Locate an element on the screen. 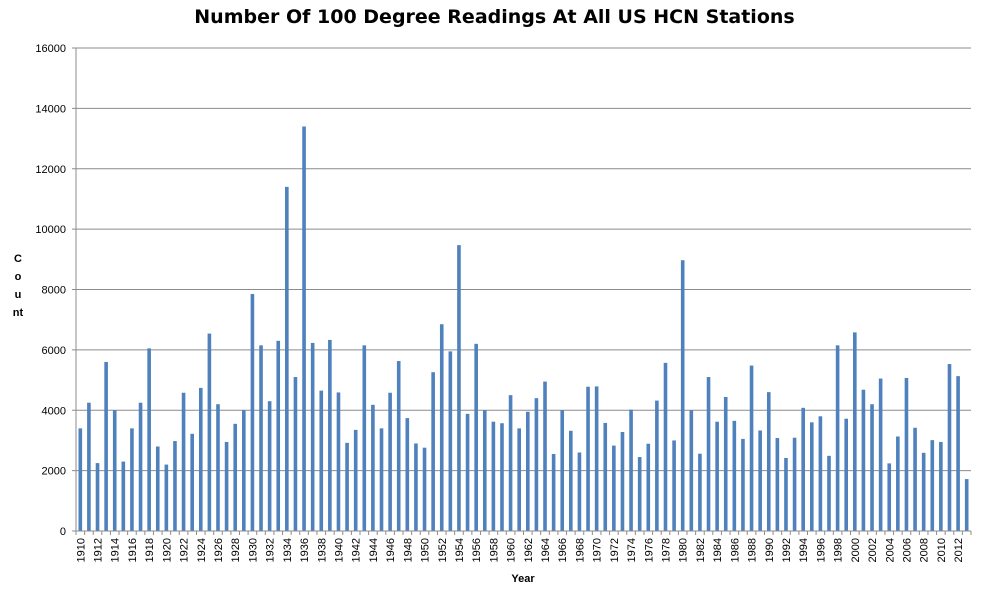 The image size is (989, 602). bar-1971 is located at coordinates (605, 476).